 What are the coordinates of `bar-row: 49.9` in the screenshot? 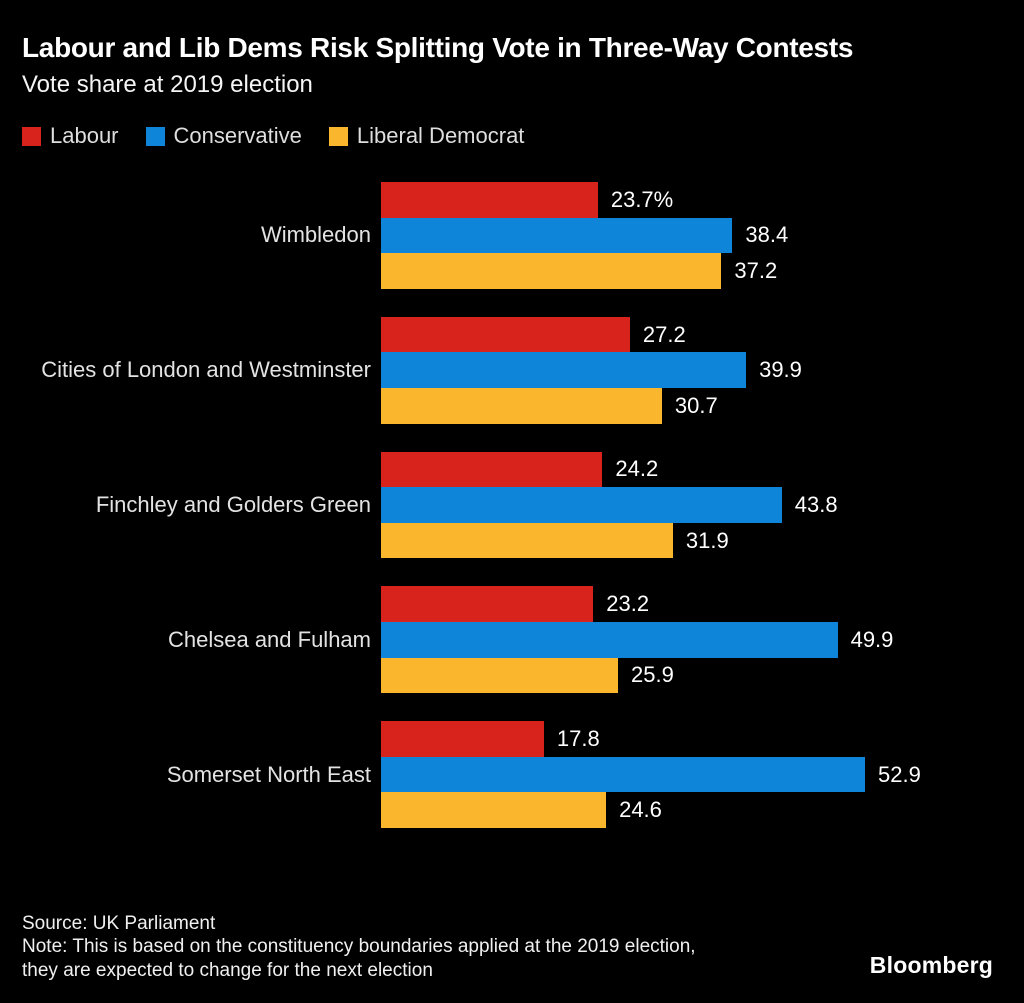 It's located at (702, 639).